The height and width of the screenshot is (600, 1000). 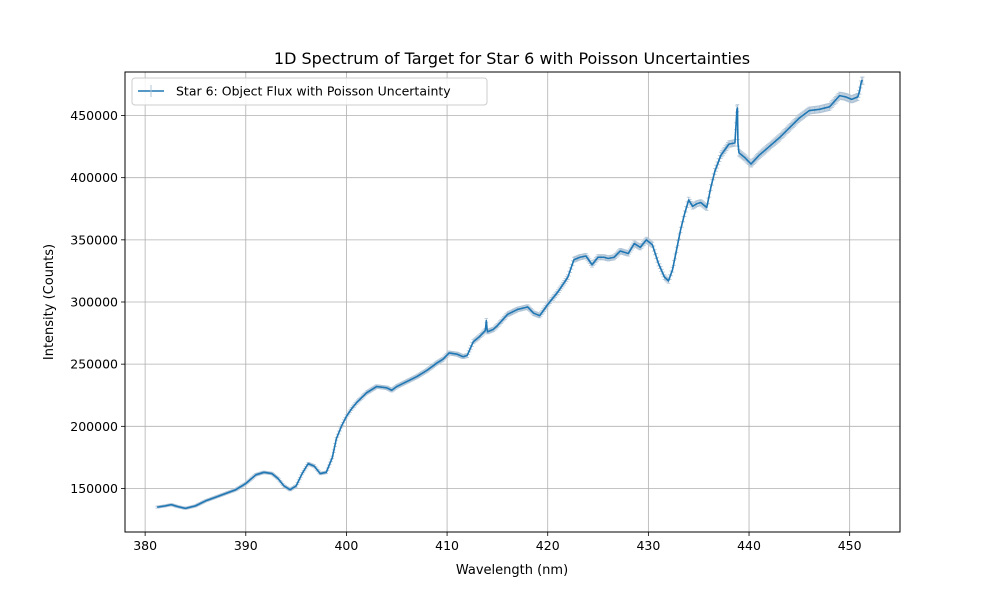 What do you see at coordinates (94, 302) in the screenshot?
I see `y-tick-label: 300000` at bounding box center [94, 302].